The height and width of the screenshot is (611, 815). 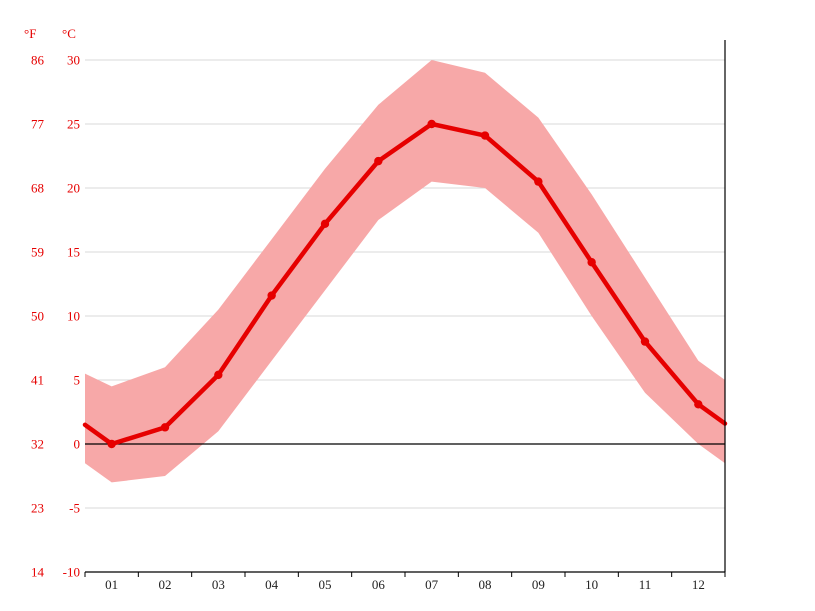 What do you see at coordinates (37, 444) in the screenshot?
I see `fahrenheit-tick-32: 32` at bounding box center [37, 444].